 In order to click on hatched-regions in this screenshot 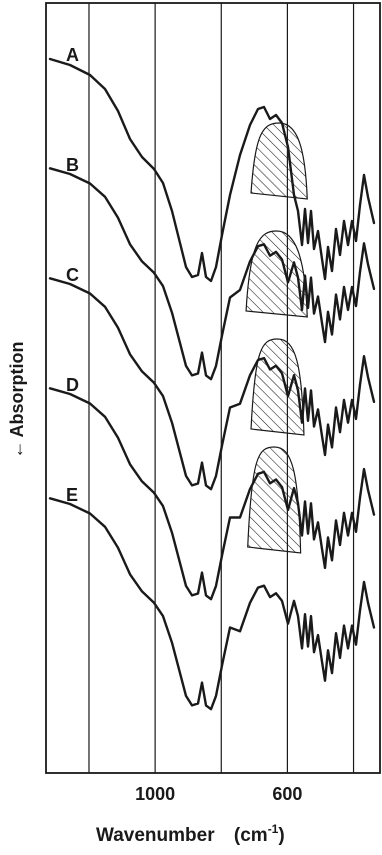, I will do `click(276, 338)`.